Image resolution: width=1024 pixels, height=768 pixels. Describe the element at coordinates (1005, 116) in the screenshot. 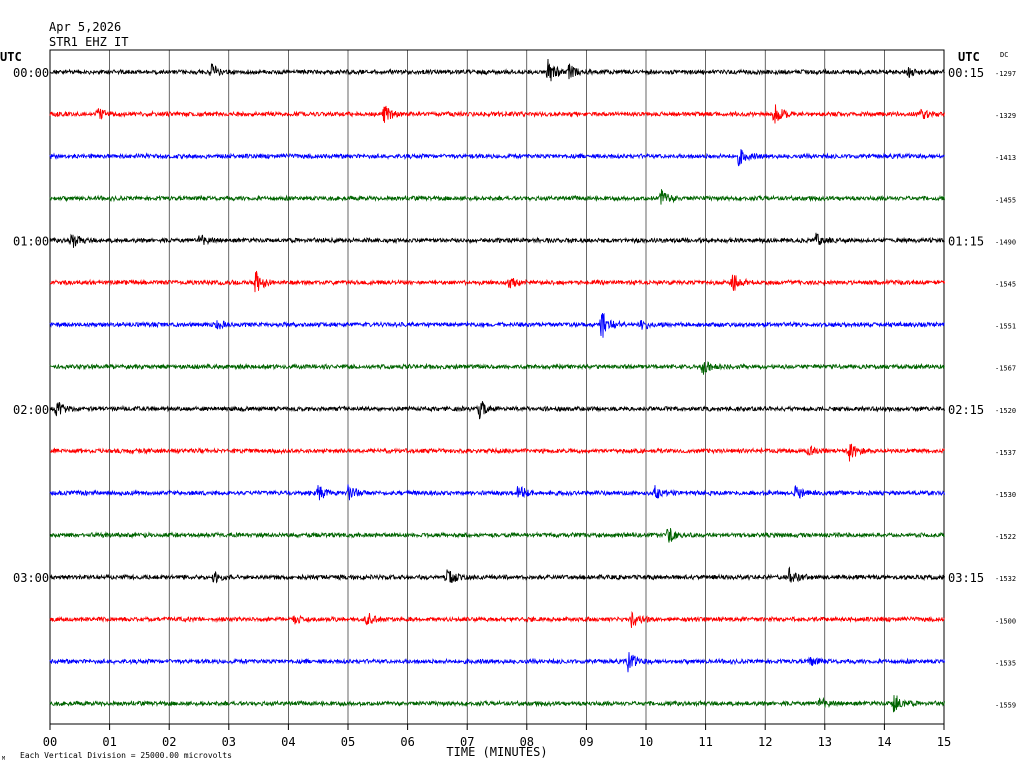

I see `dc-offset-value: -1329` at that location.